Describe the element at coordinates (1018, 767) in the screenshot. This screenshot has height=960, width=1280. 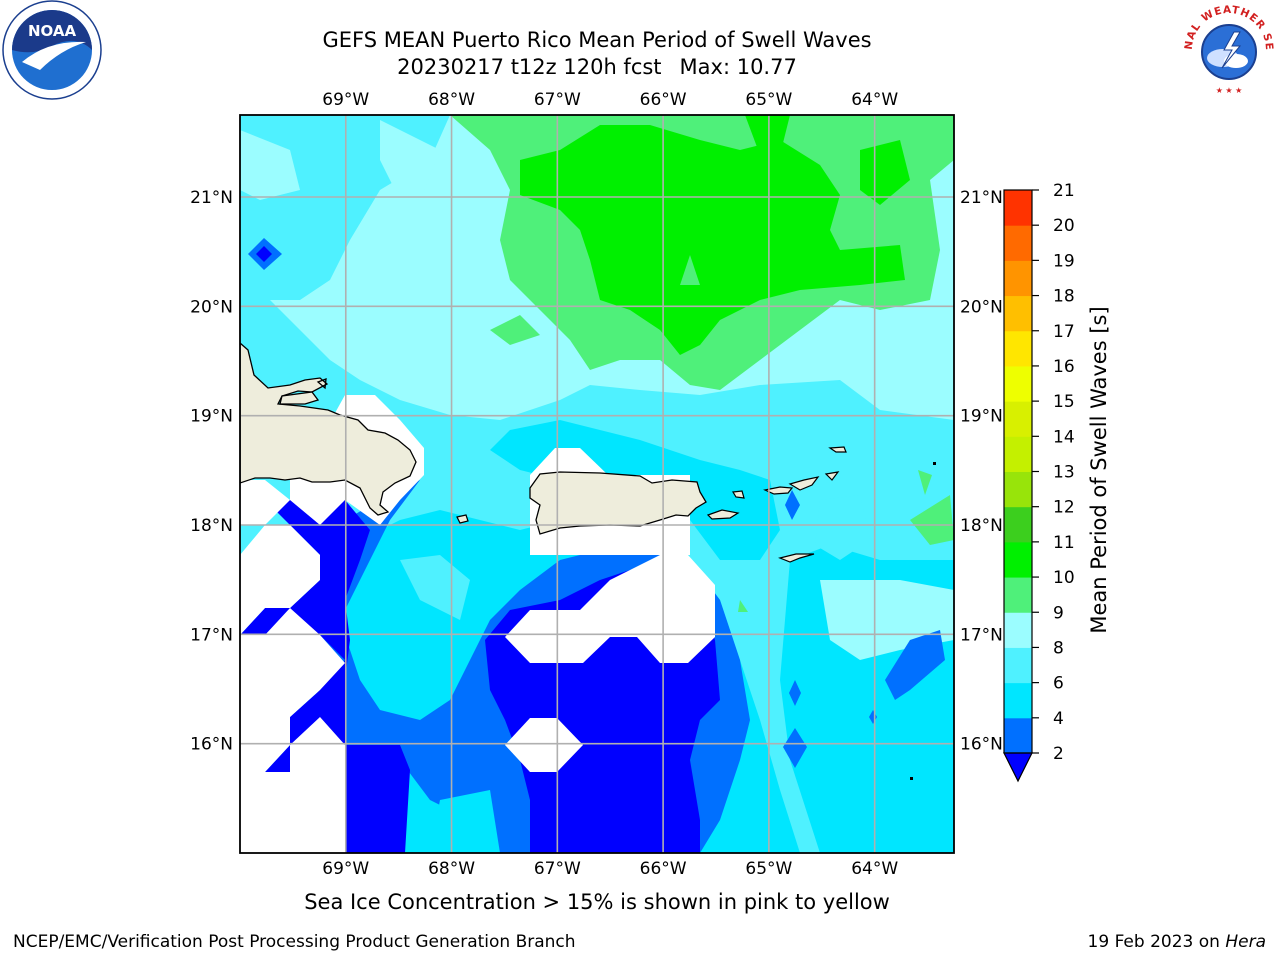
I see `colorbar-under-extension` at that location.